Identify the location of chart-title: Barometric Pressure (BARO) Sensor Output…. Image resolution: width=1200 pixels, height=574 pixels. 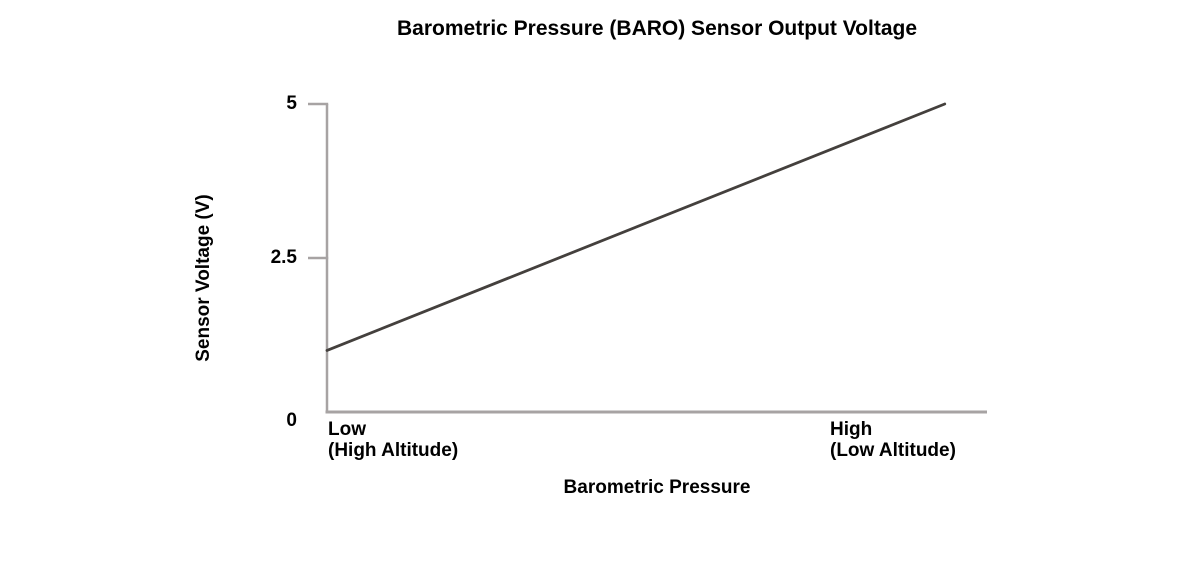
(657, 28).